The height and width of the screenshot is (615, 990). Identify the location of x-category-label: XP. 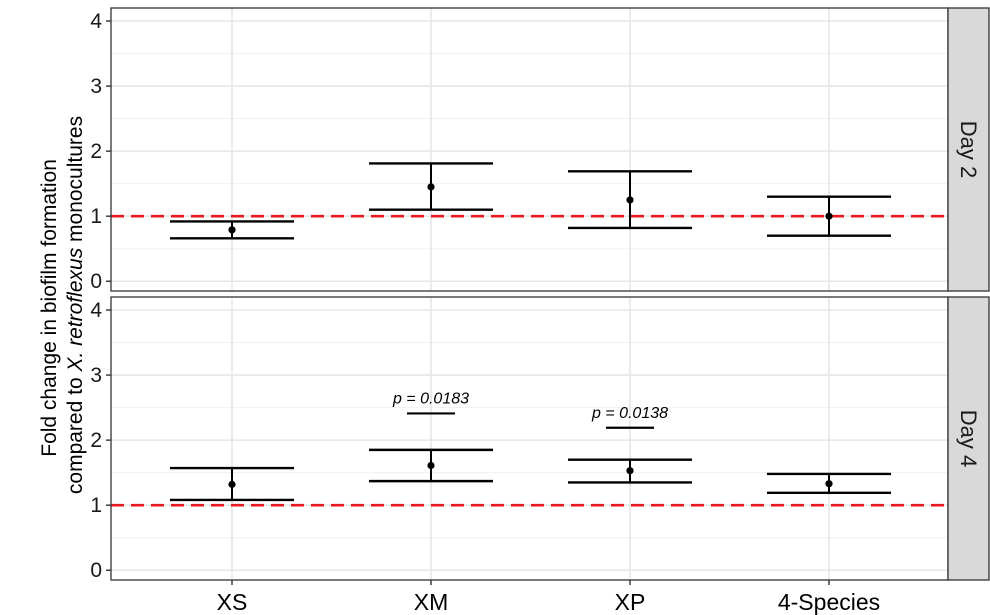
(630, 602).